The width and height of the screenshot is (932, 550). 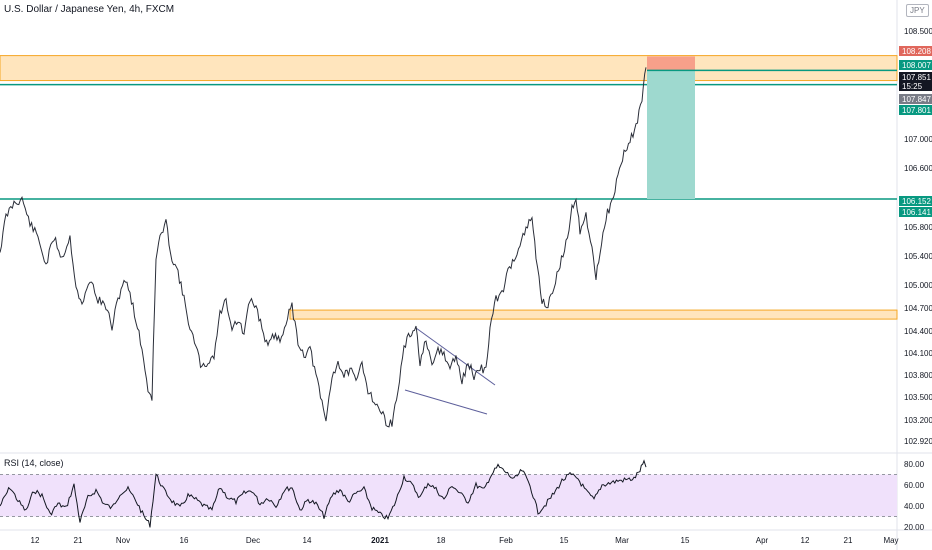 What do you see at coordinates (890, 540) in the screenshot?
I see `x-tick-label: May` at bounding box center [890, 540].